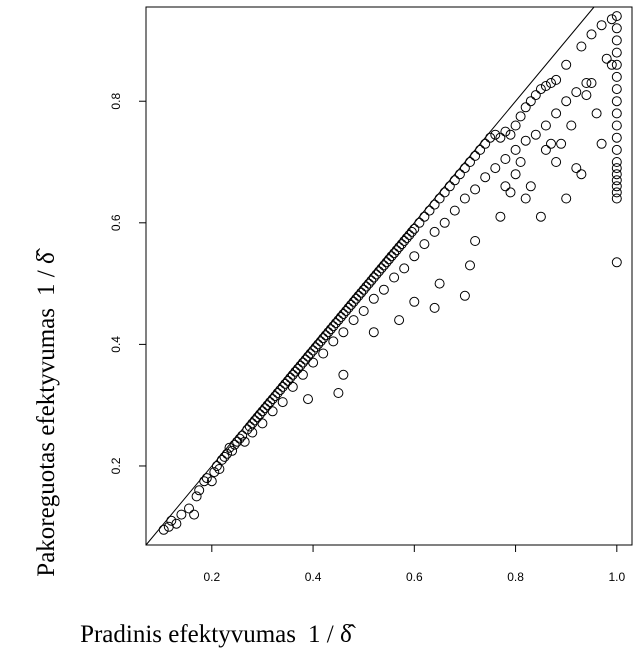  I want to click on y-tick-label: 0.8, so click(116, 101).